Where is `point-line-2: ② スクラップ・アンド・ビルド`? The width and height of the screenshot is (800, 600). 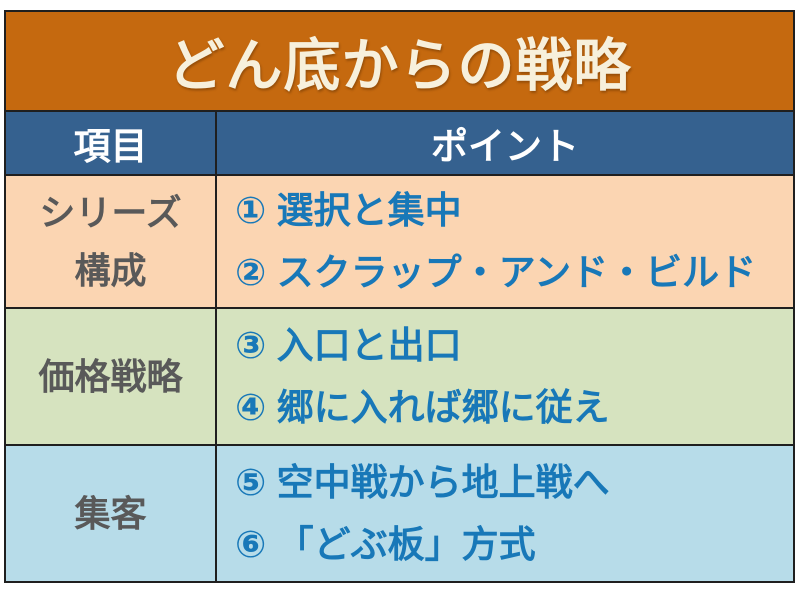 point-line-2: ② スクラップ・アンド・ビルド is located at coordinates (496, 272).